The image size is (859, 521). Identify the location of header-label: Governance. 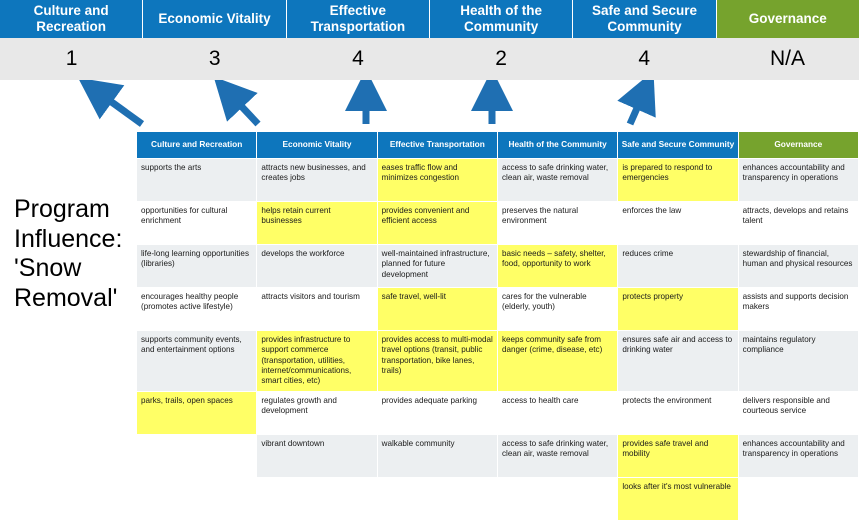
(787, 19).